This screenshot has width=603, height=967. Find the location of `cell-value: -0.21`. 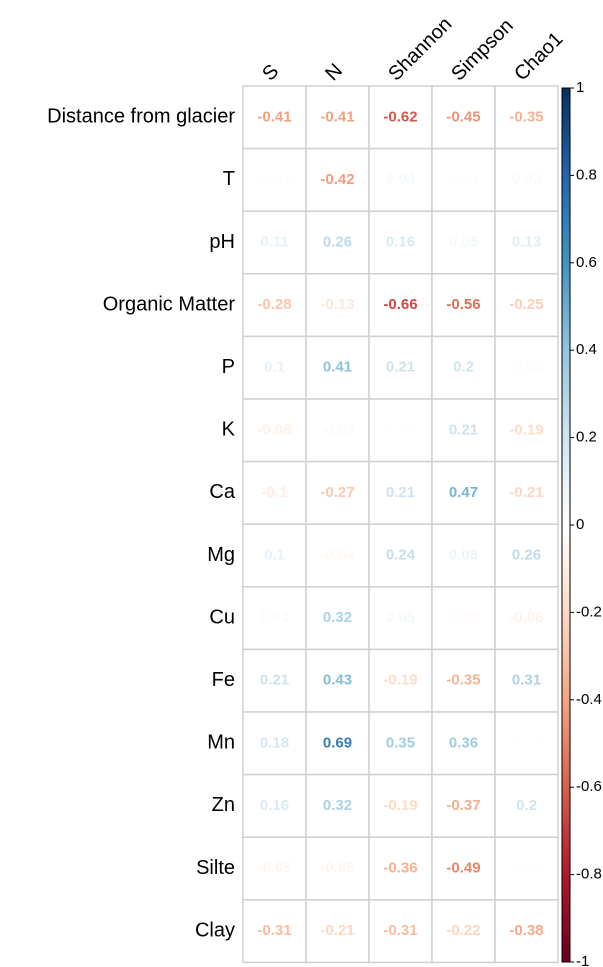

cell-value: -0.21 is located at coordinates (337, 930).